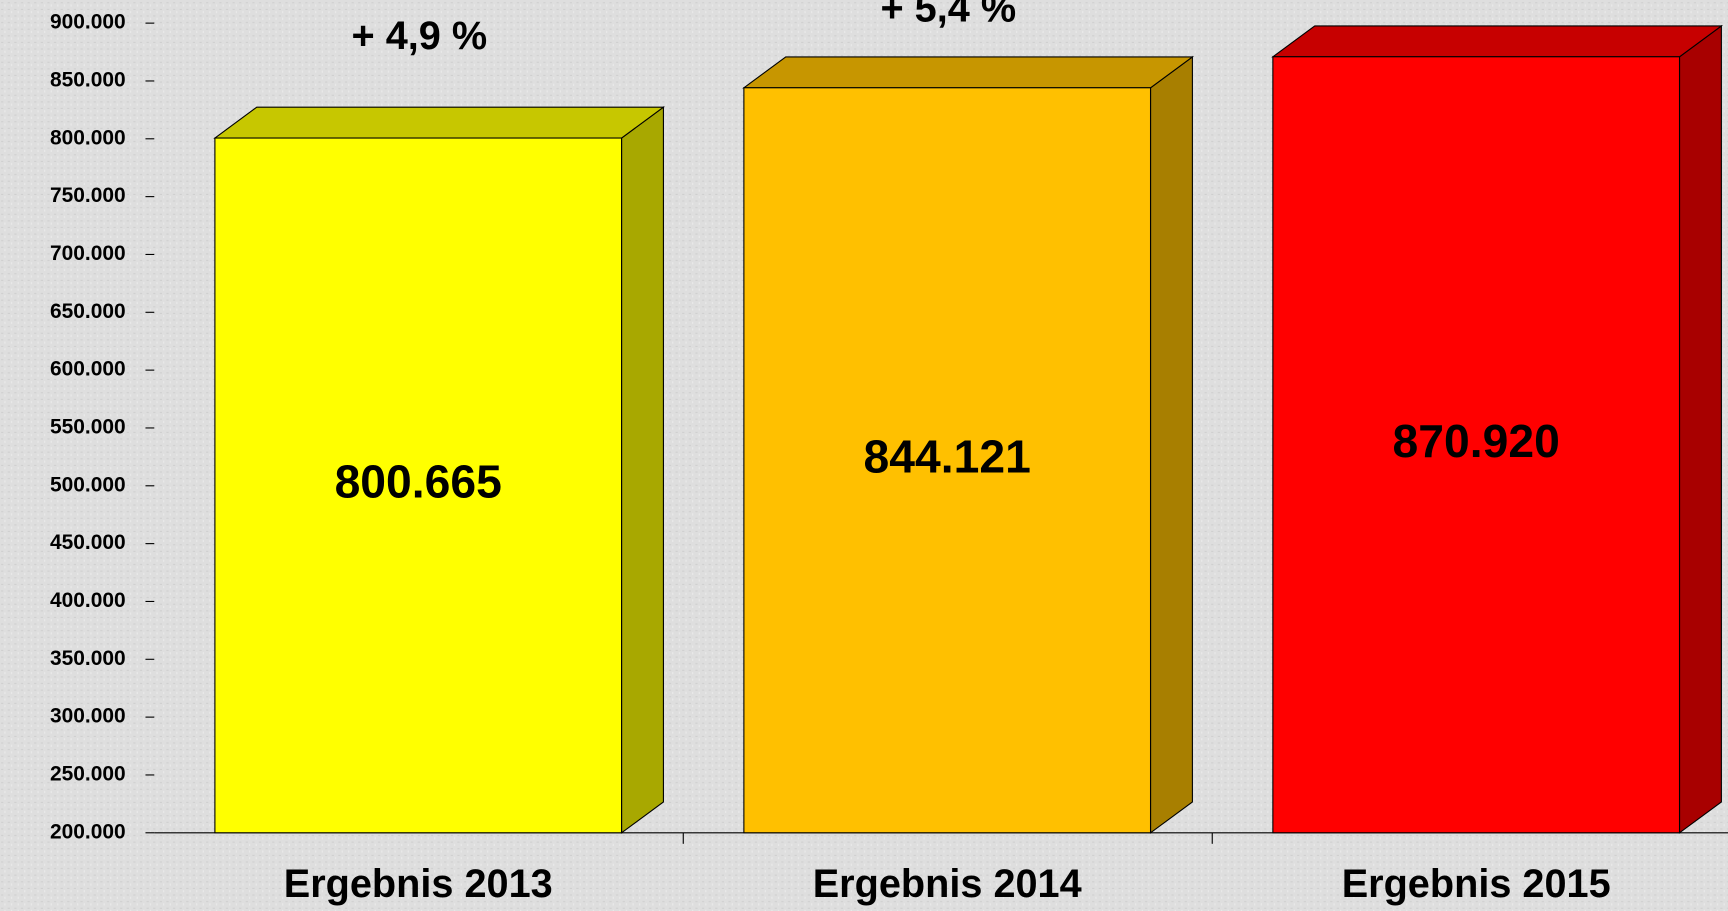 The width and height of the screenshot is (1728, 911). I want to click on value-label: 870.920, so click(1476, 441).